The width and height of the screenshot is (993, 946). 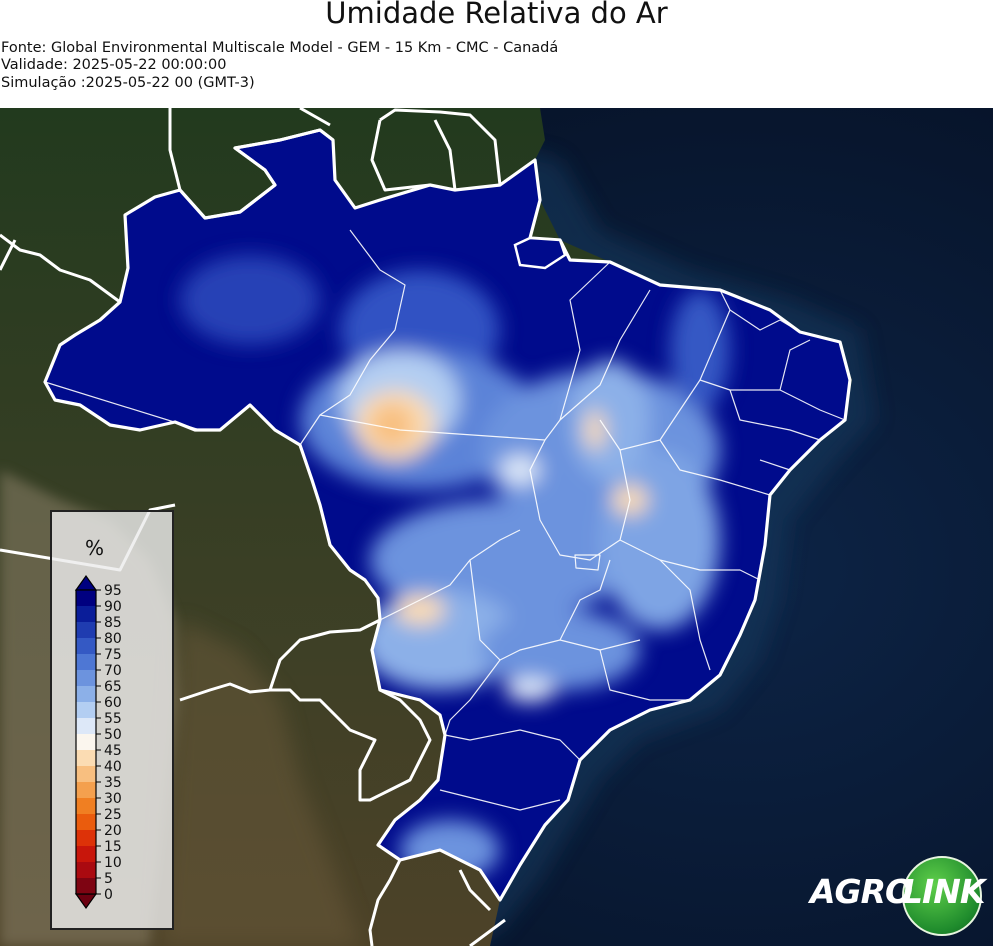 What do you see at coordinates (128, 83) in the screenshot?
I see `simulation-line: Simulação :2025-05-22 00 (GMT-3)` at bounding box center [128, 83].